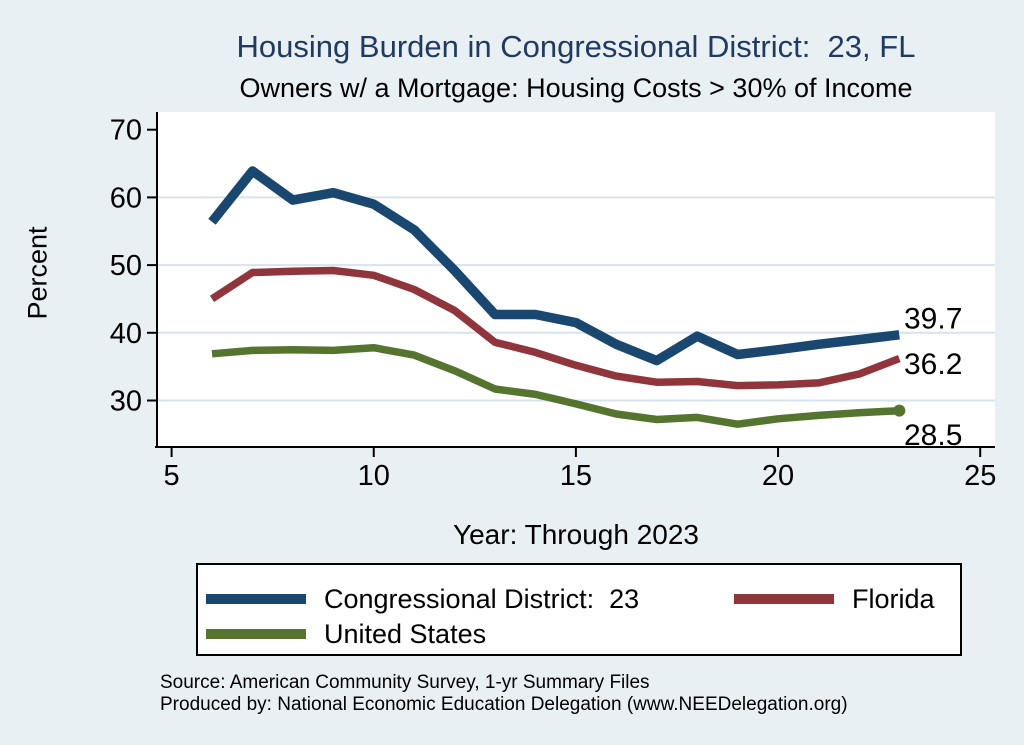 The height and width of the screenshot is (745, 1024). What do you see at coordinates (576, 476) in the screenshot?
I see `x-tick-label-15: 15` at bounding box center [576, 476].